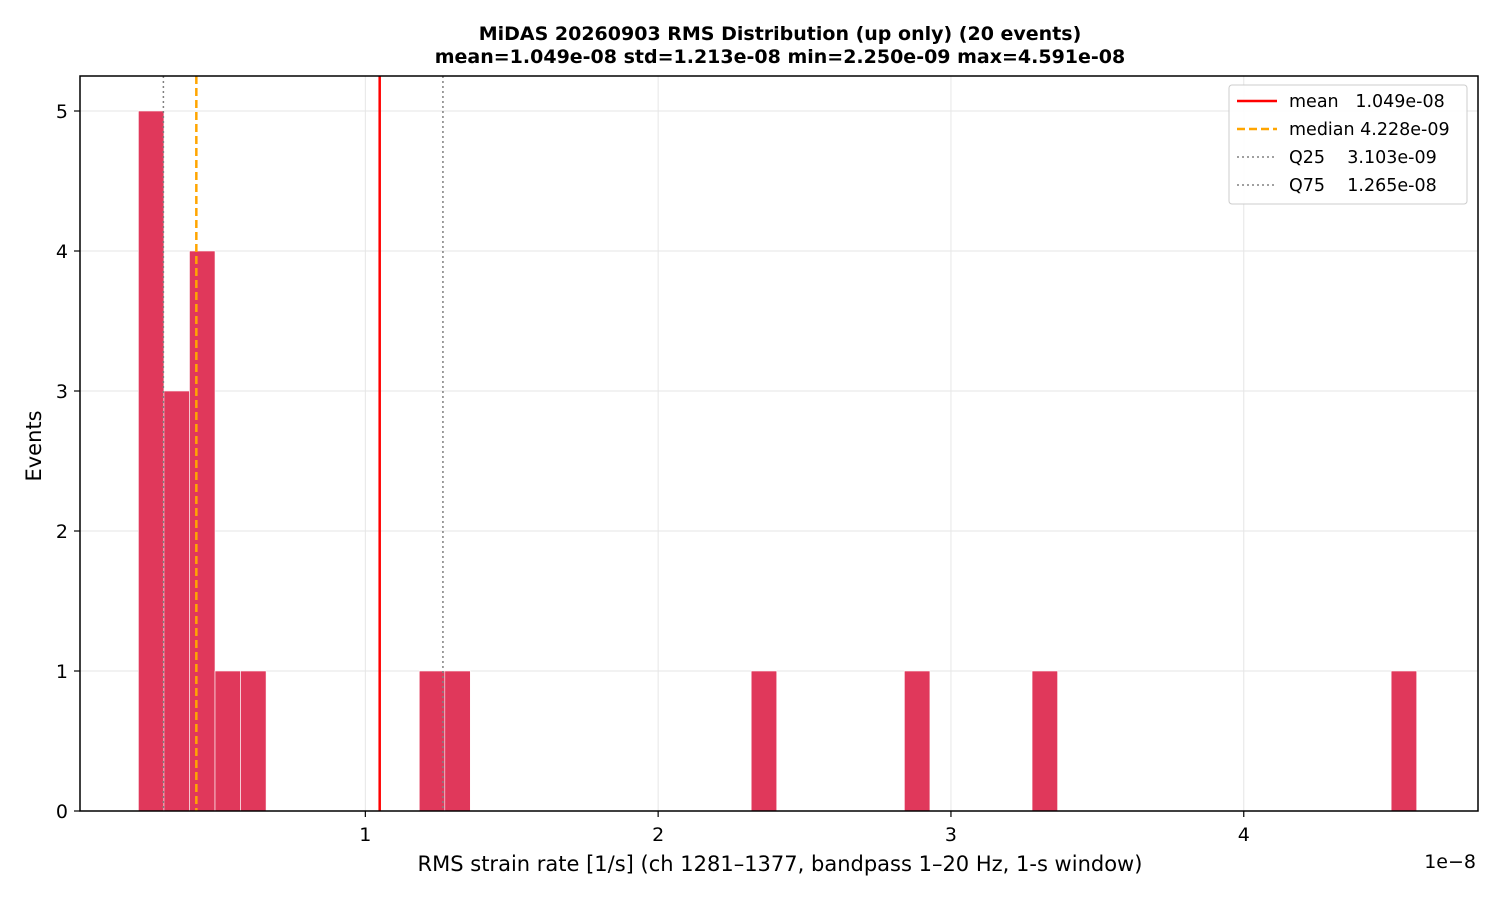 This screenshot has width=1500, height=900. Describe the element at coordinates (62, 672) in the screenshot. I see `y-tick-label-1: 1` at that location.